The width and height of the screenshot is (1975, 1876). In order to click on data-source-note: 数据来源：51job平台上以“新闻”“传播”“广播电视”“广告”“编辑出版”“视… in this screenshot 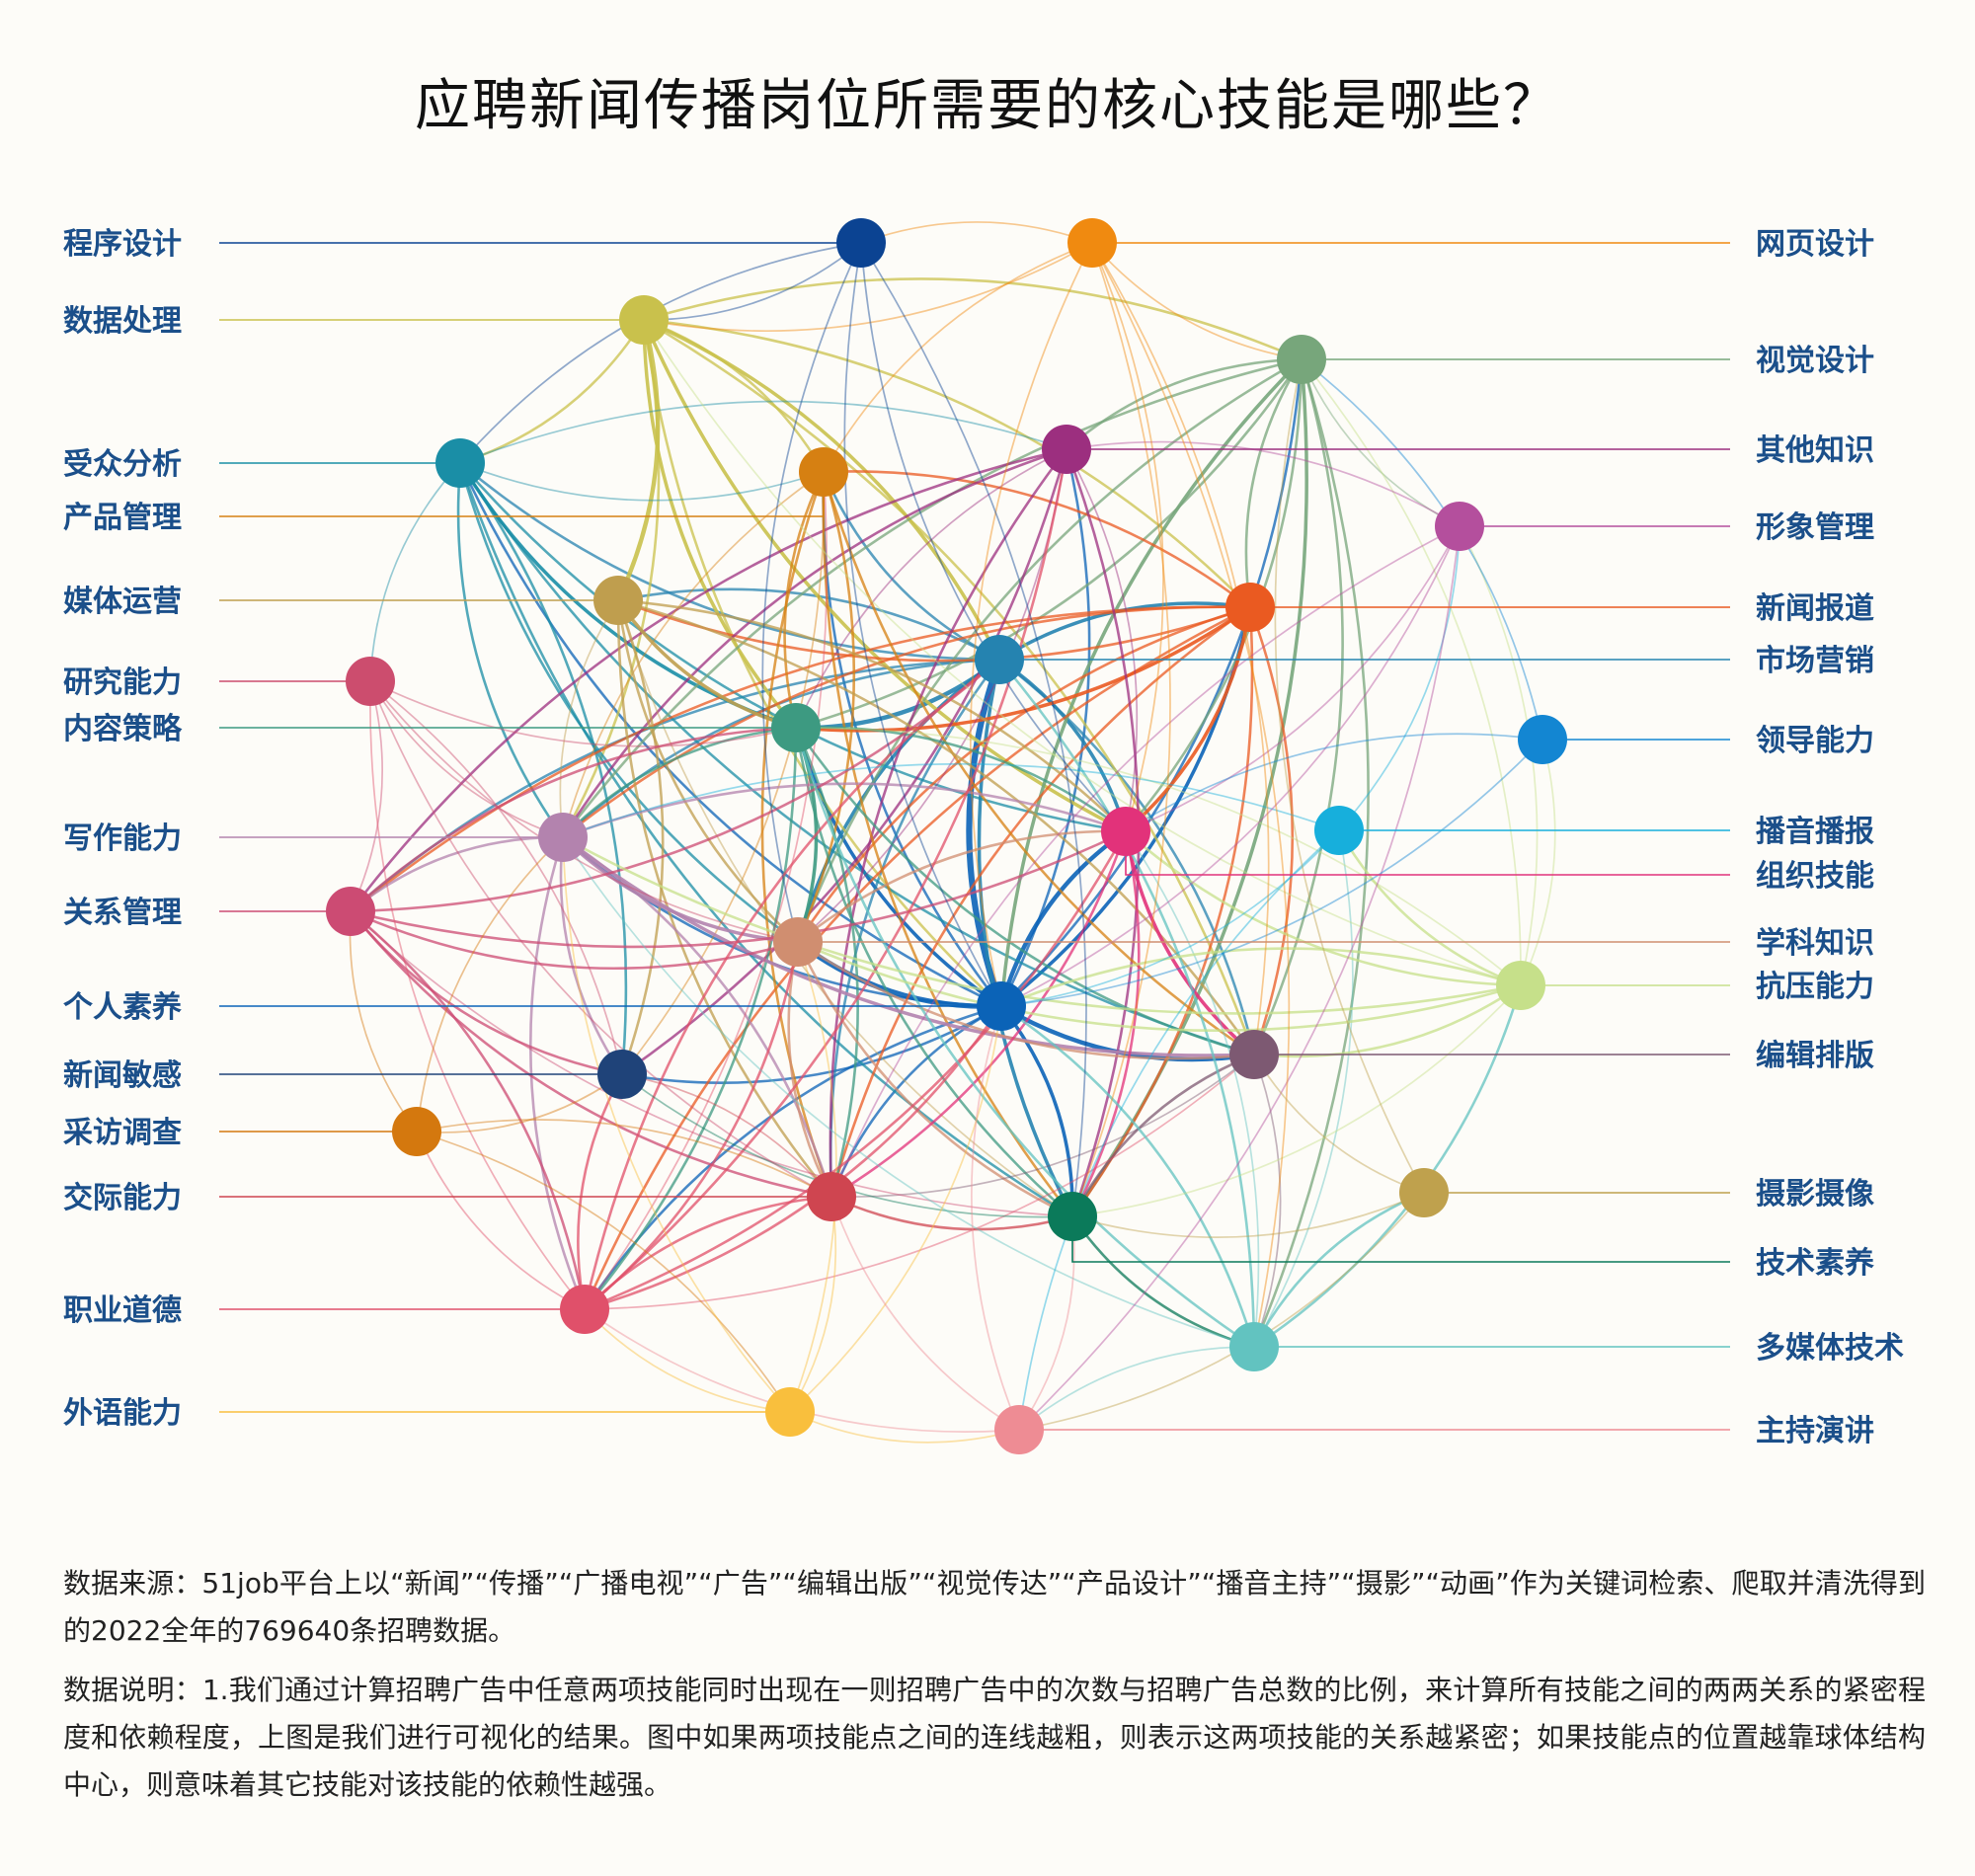, I will do `click(995, 1607)`.